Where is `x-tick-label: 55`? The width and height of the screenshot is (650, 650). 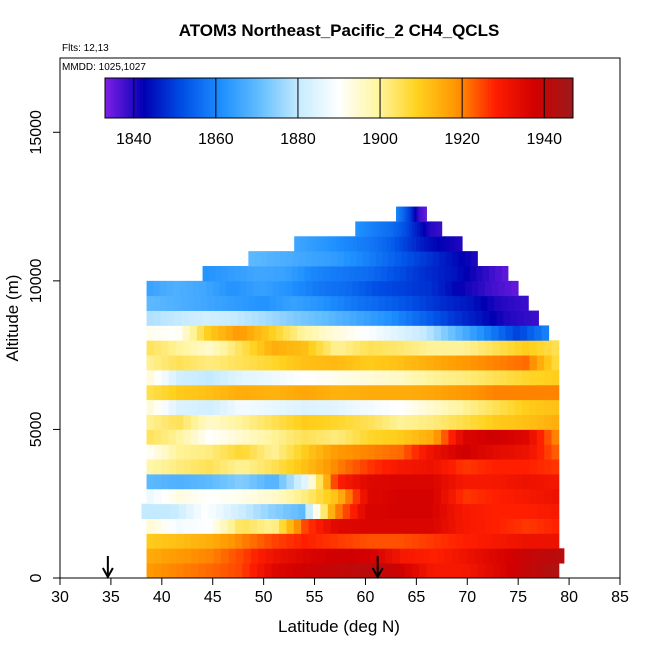
x-tick-label: 55 is located at coordinates (315, 597).